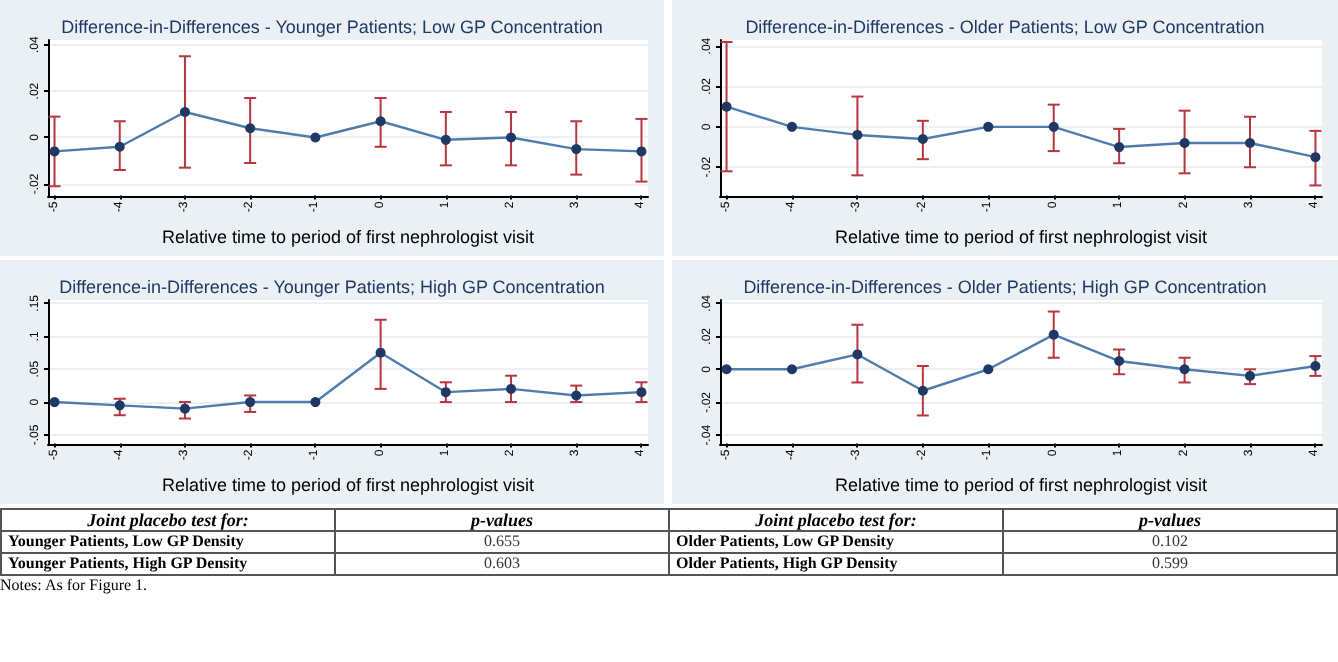 Image resolution: width=1338 pixels, height=662 pixels. Describe the element at coordinates (332, 27) in the screenshot. I see `chart-title: Difference-in-Differences - Younger Patients; Low GP Concentration` at that location.